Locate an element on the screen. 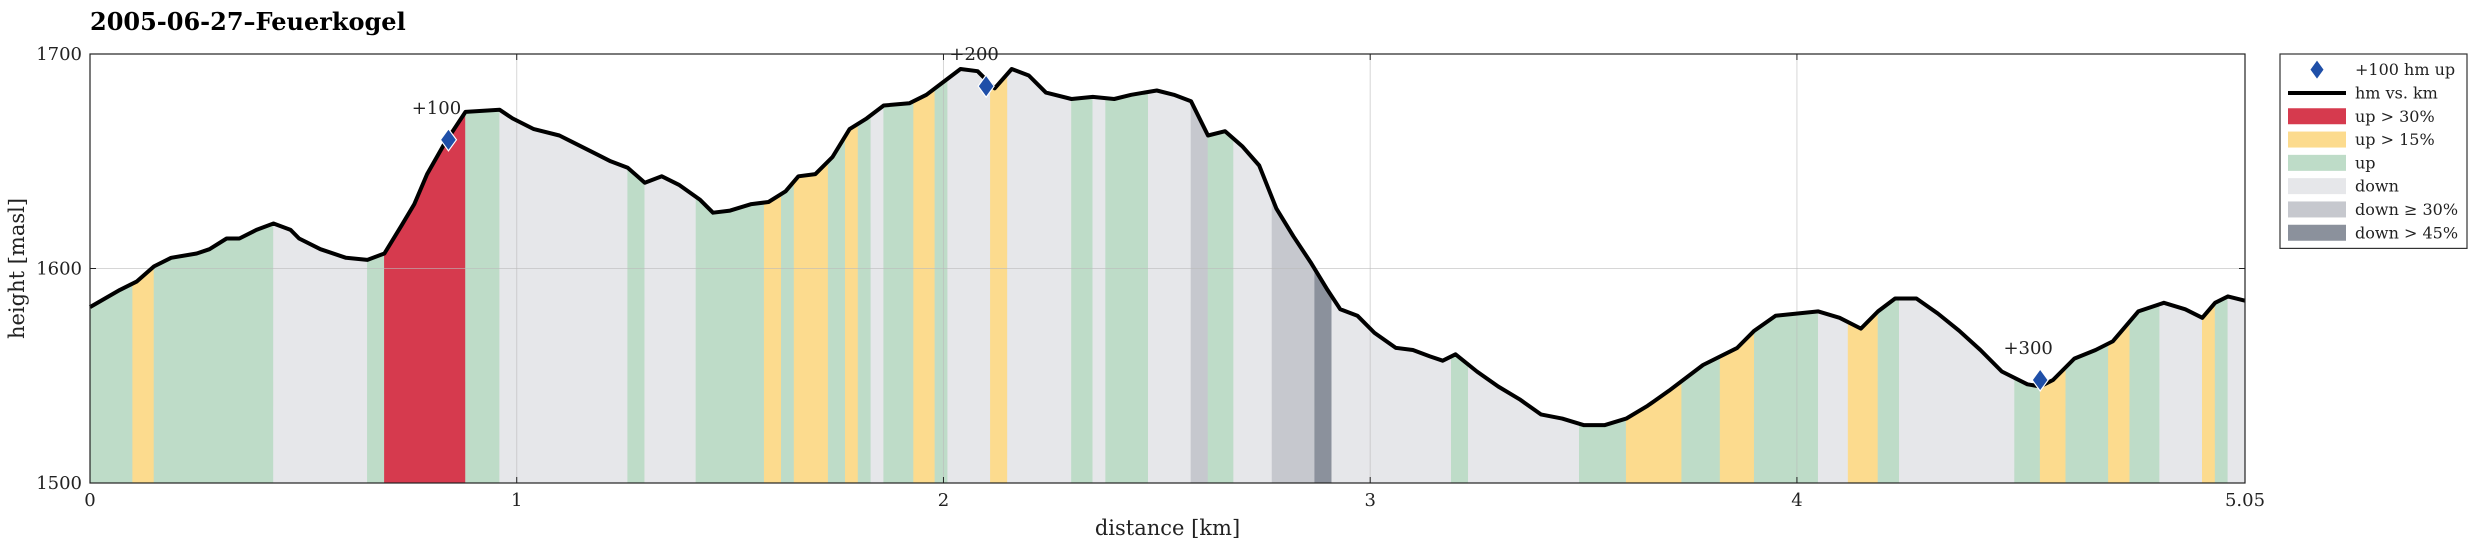  legend-item-down30: down ≥ 30% is located at coordinates (2373, 209).